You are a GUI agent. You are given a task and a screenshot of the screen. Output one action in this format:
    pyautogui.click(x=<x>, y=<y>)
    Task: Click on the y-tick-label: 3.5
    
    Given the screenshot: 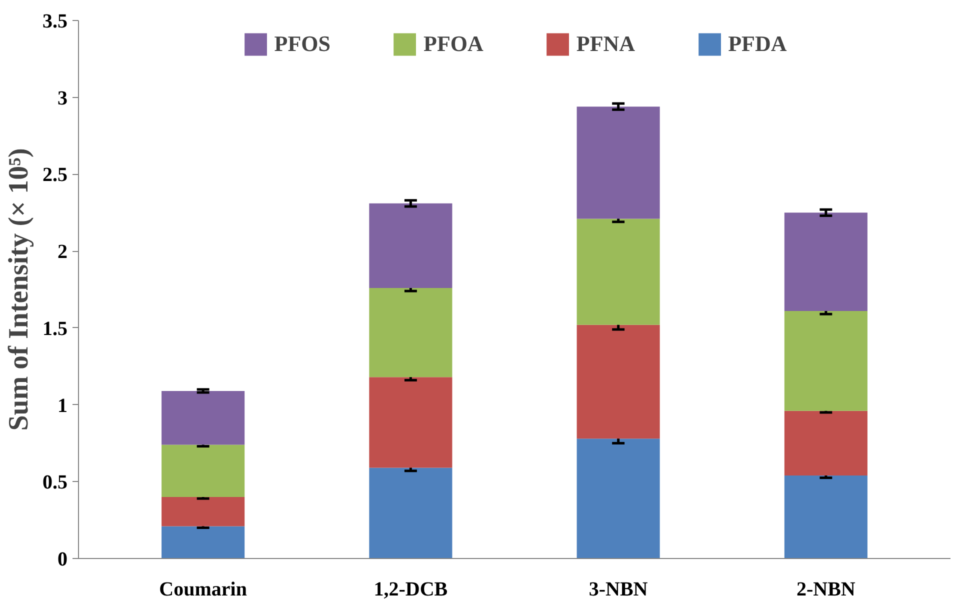 What is the action you would take?
    pyautogui.click(x=55, y=21)
    